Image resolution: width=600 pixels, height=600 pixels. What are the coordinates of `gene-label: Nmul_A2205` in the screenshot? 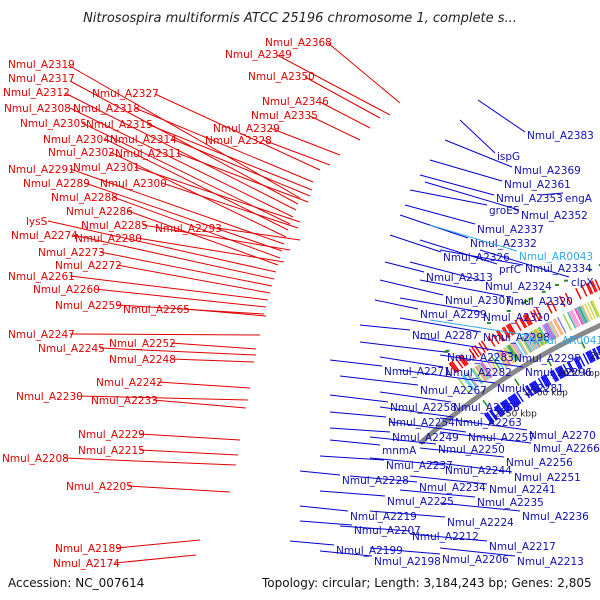 It's located at (99, 487).